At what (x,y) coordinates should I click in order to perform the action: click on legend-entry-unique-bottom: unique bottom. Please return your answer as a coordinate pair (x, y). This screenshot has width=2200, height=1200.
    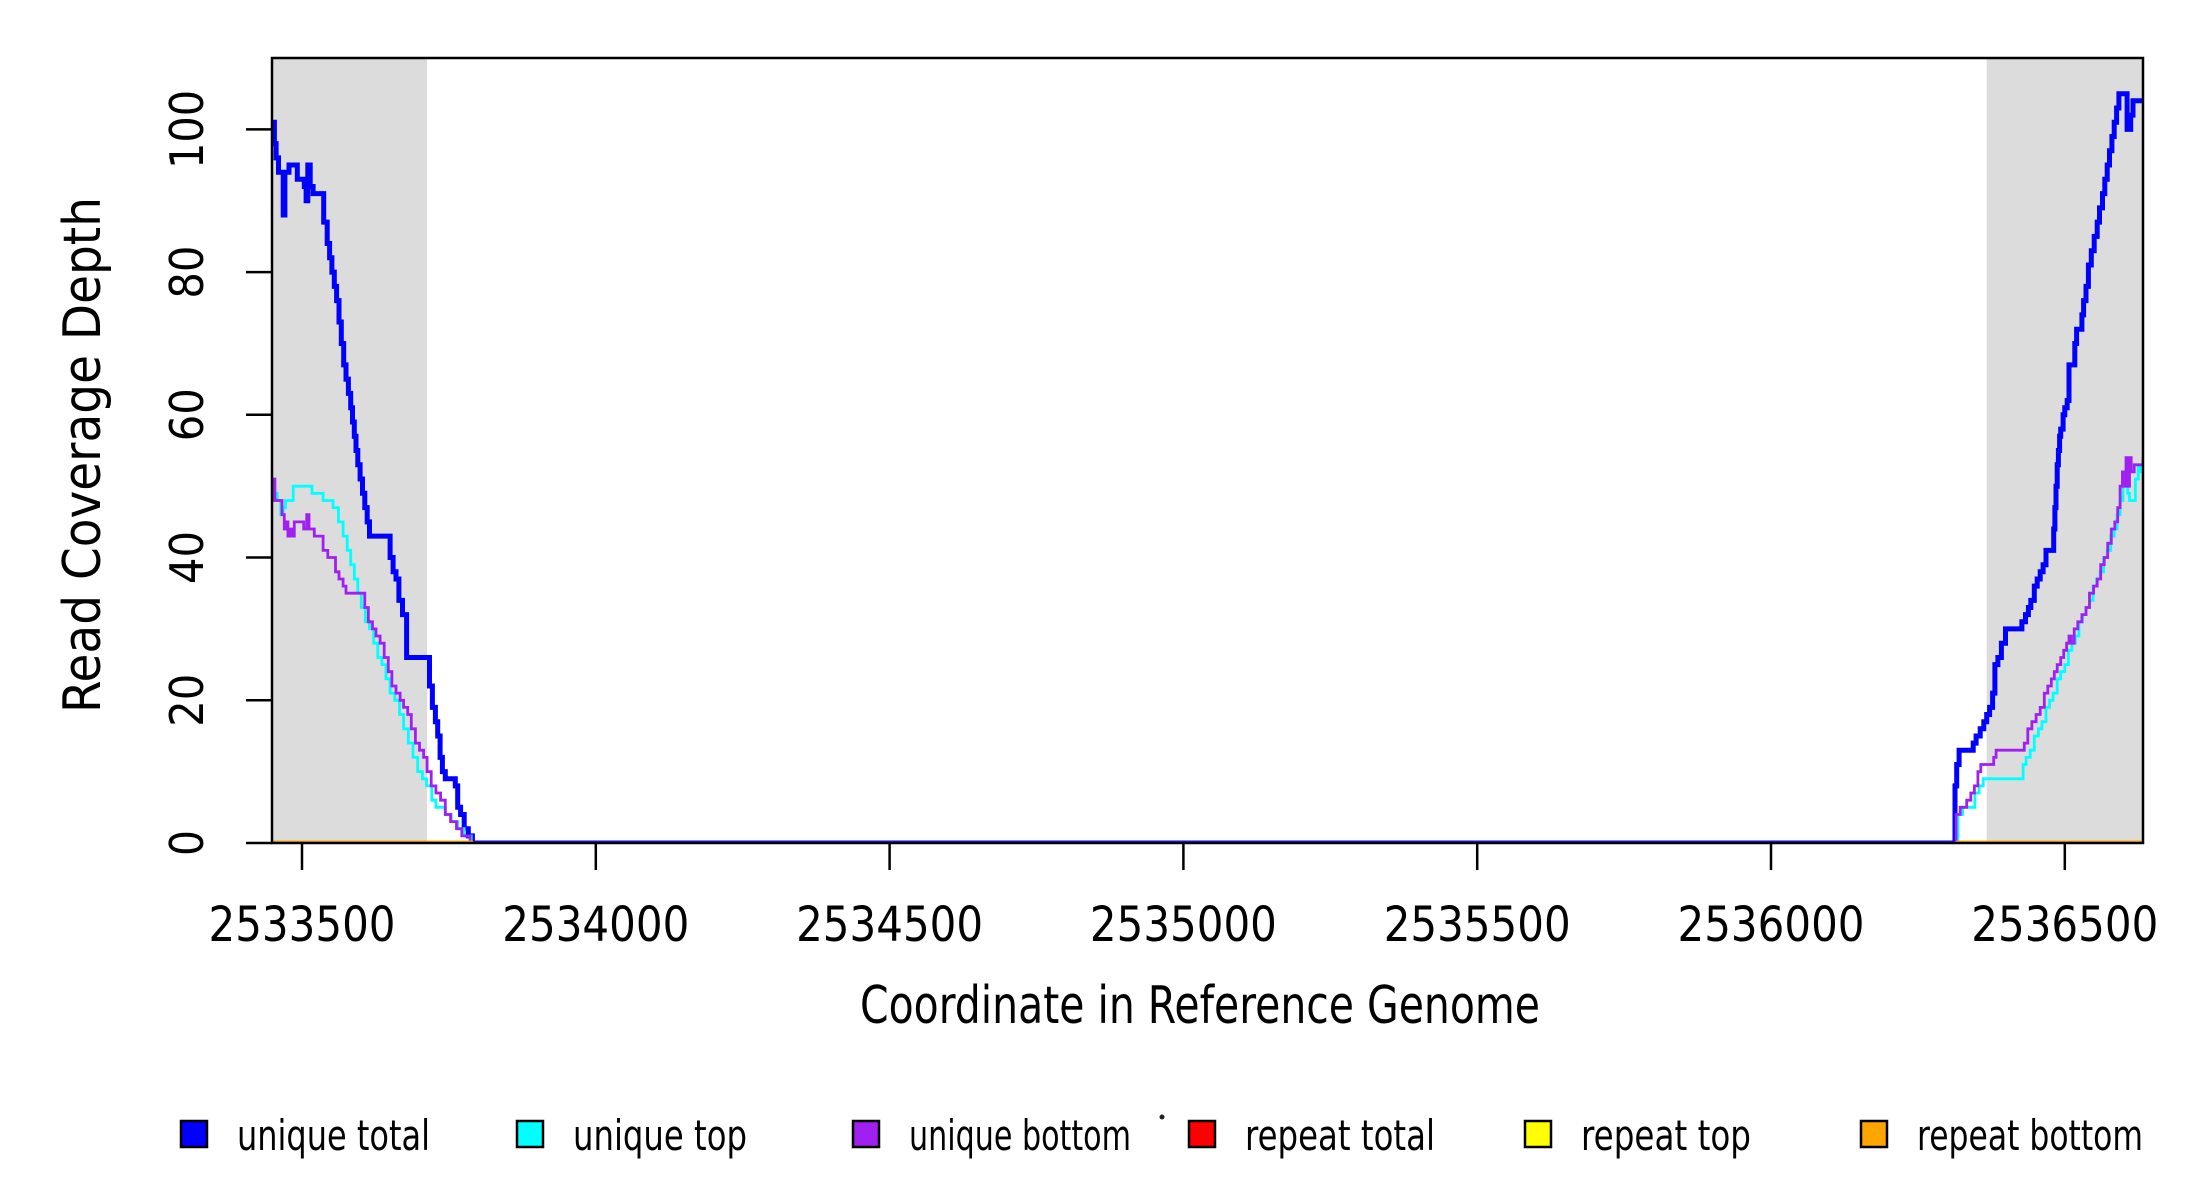
    Looking at the image, I should click on (991, 1135).